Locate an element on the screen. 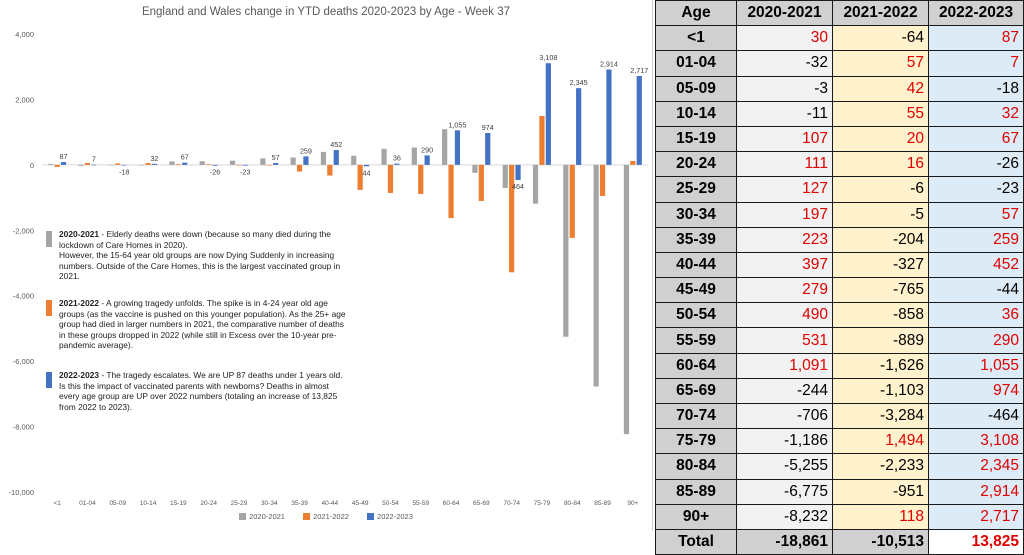 The image size is (1024, 555). note-title: 2020-2021 is located at coordinates (79, 234).